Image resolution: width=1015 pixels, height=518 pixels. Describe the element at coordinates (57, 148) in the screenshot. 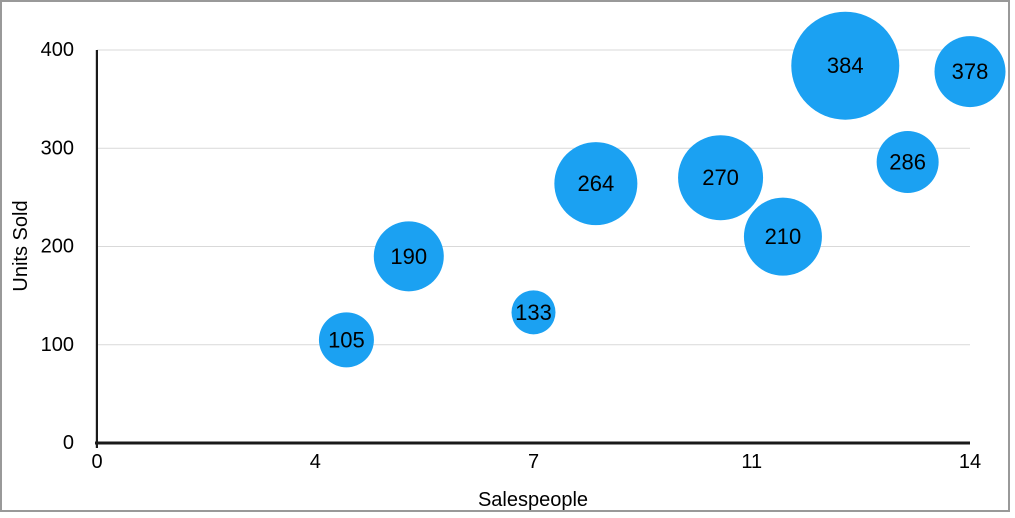

I see `y-tick-label-300: 300` at that location.